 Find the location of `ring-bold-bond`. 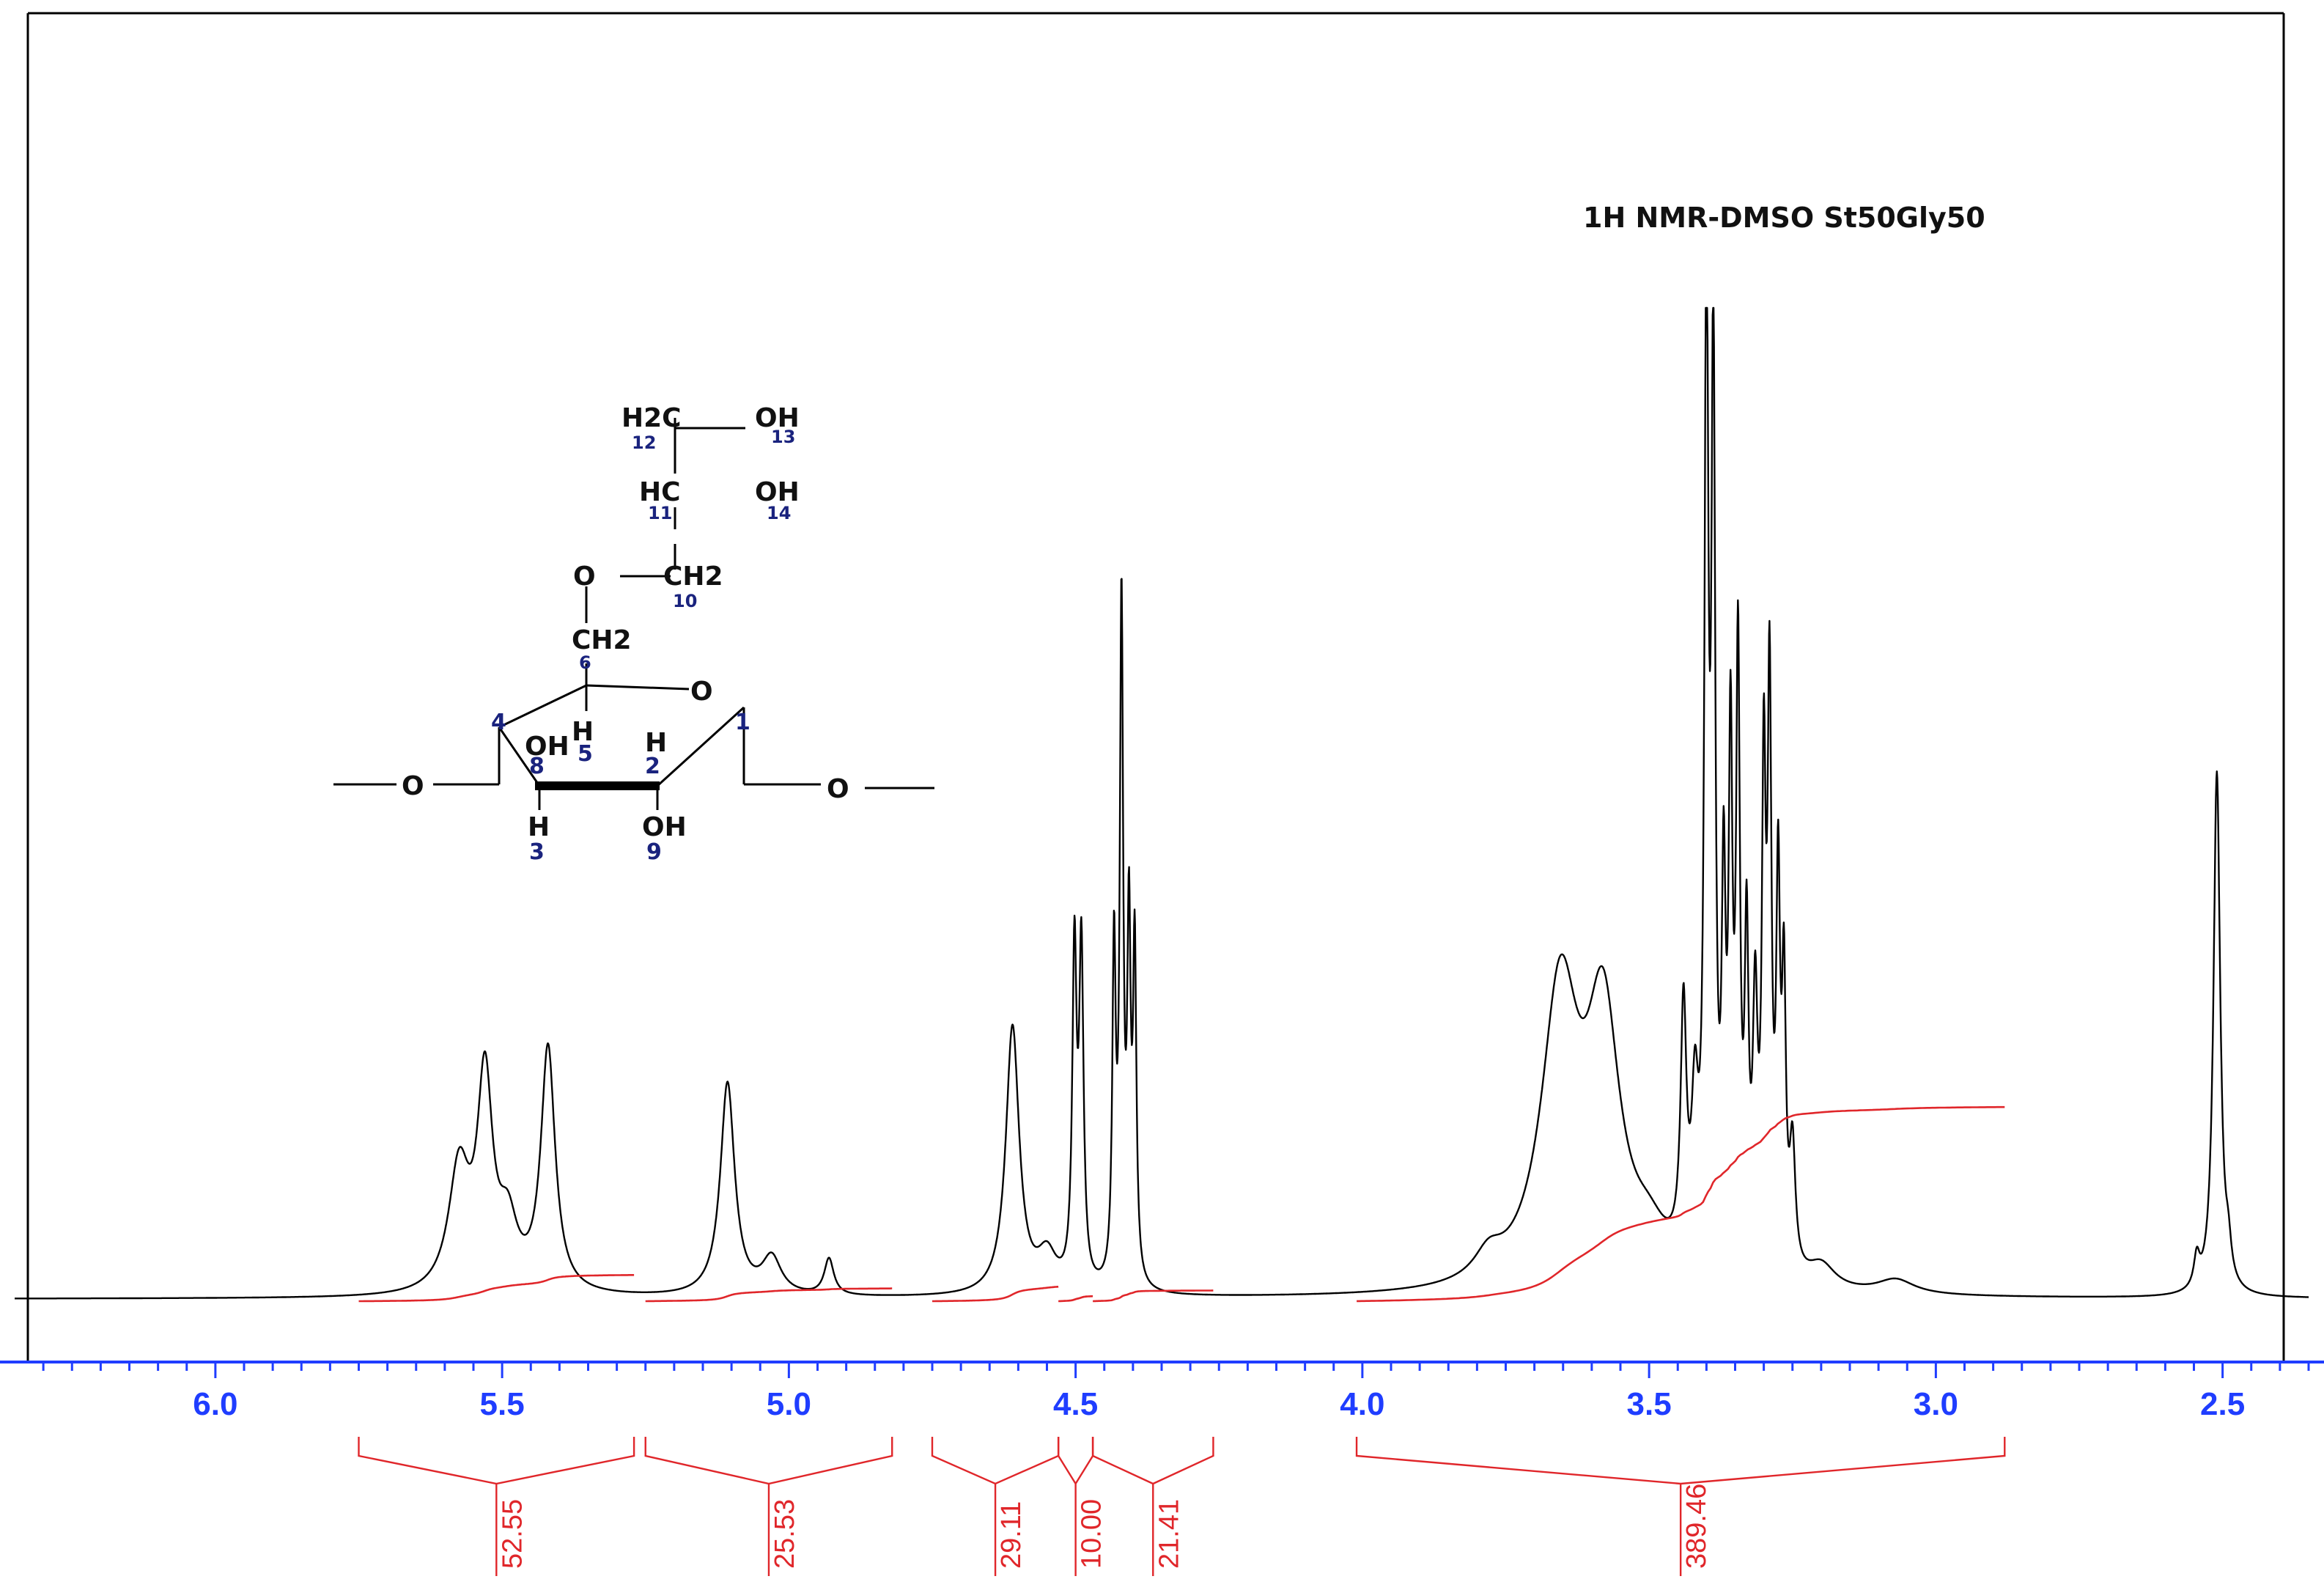

ring-bold-bond is located at coordinates (597, 785).